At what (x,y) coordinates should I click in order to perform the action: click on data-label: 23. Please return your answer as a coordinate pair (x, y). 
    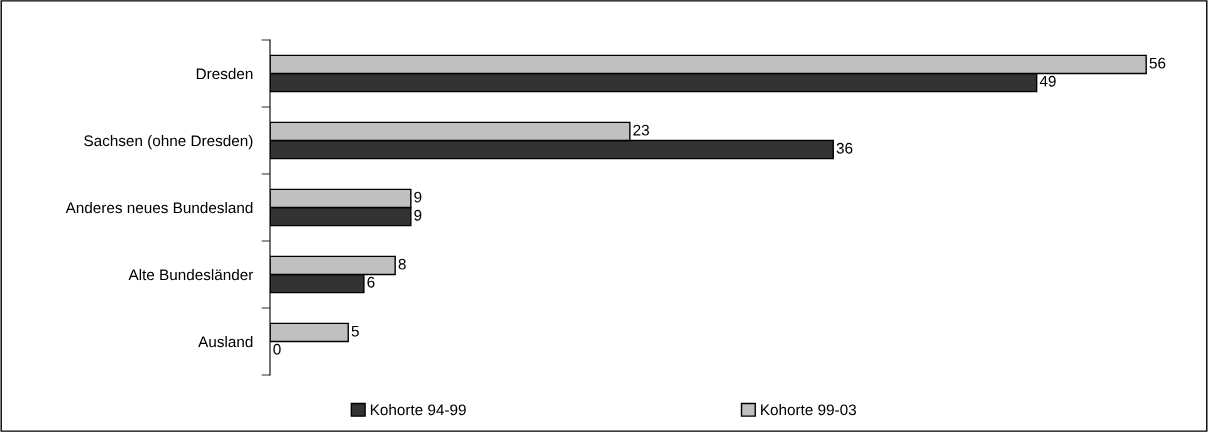
    Looking at the image, I should click on (641, 130).